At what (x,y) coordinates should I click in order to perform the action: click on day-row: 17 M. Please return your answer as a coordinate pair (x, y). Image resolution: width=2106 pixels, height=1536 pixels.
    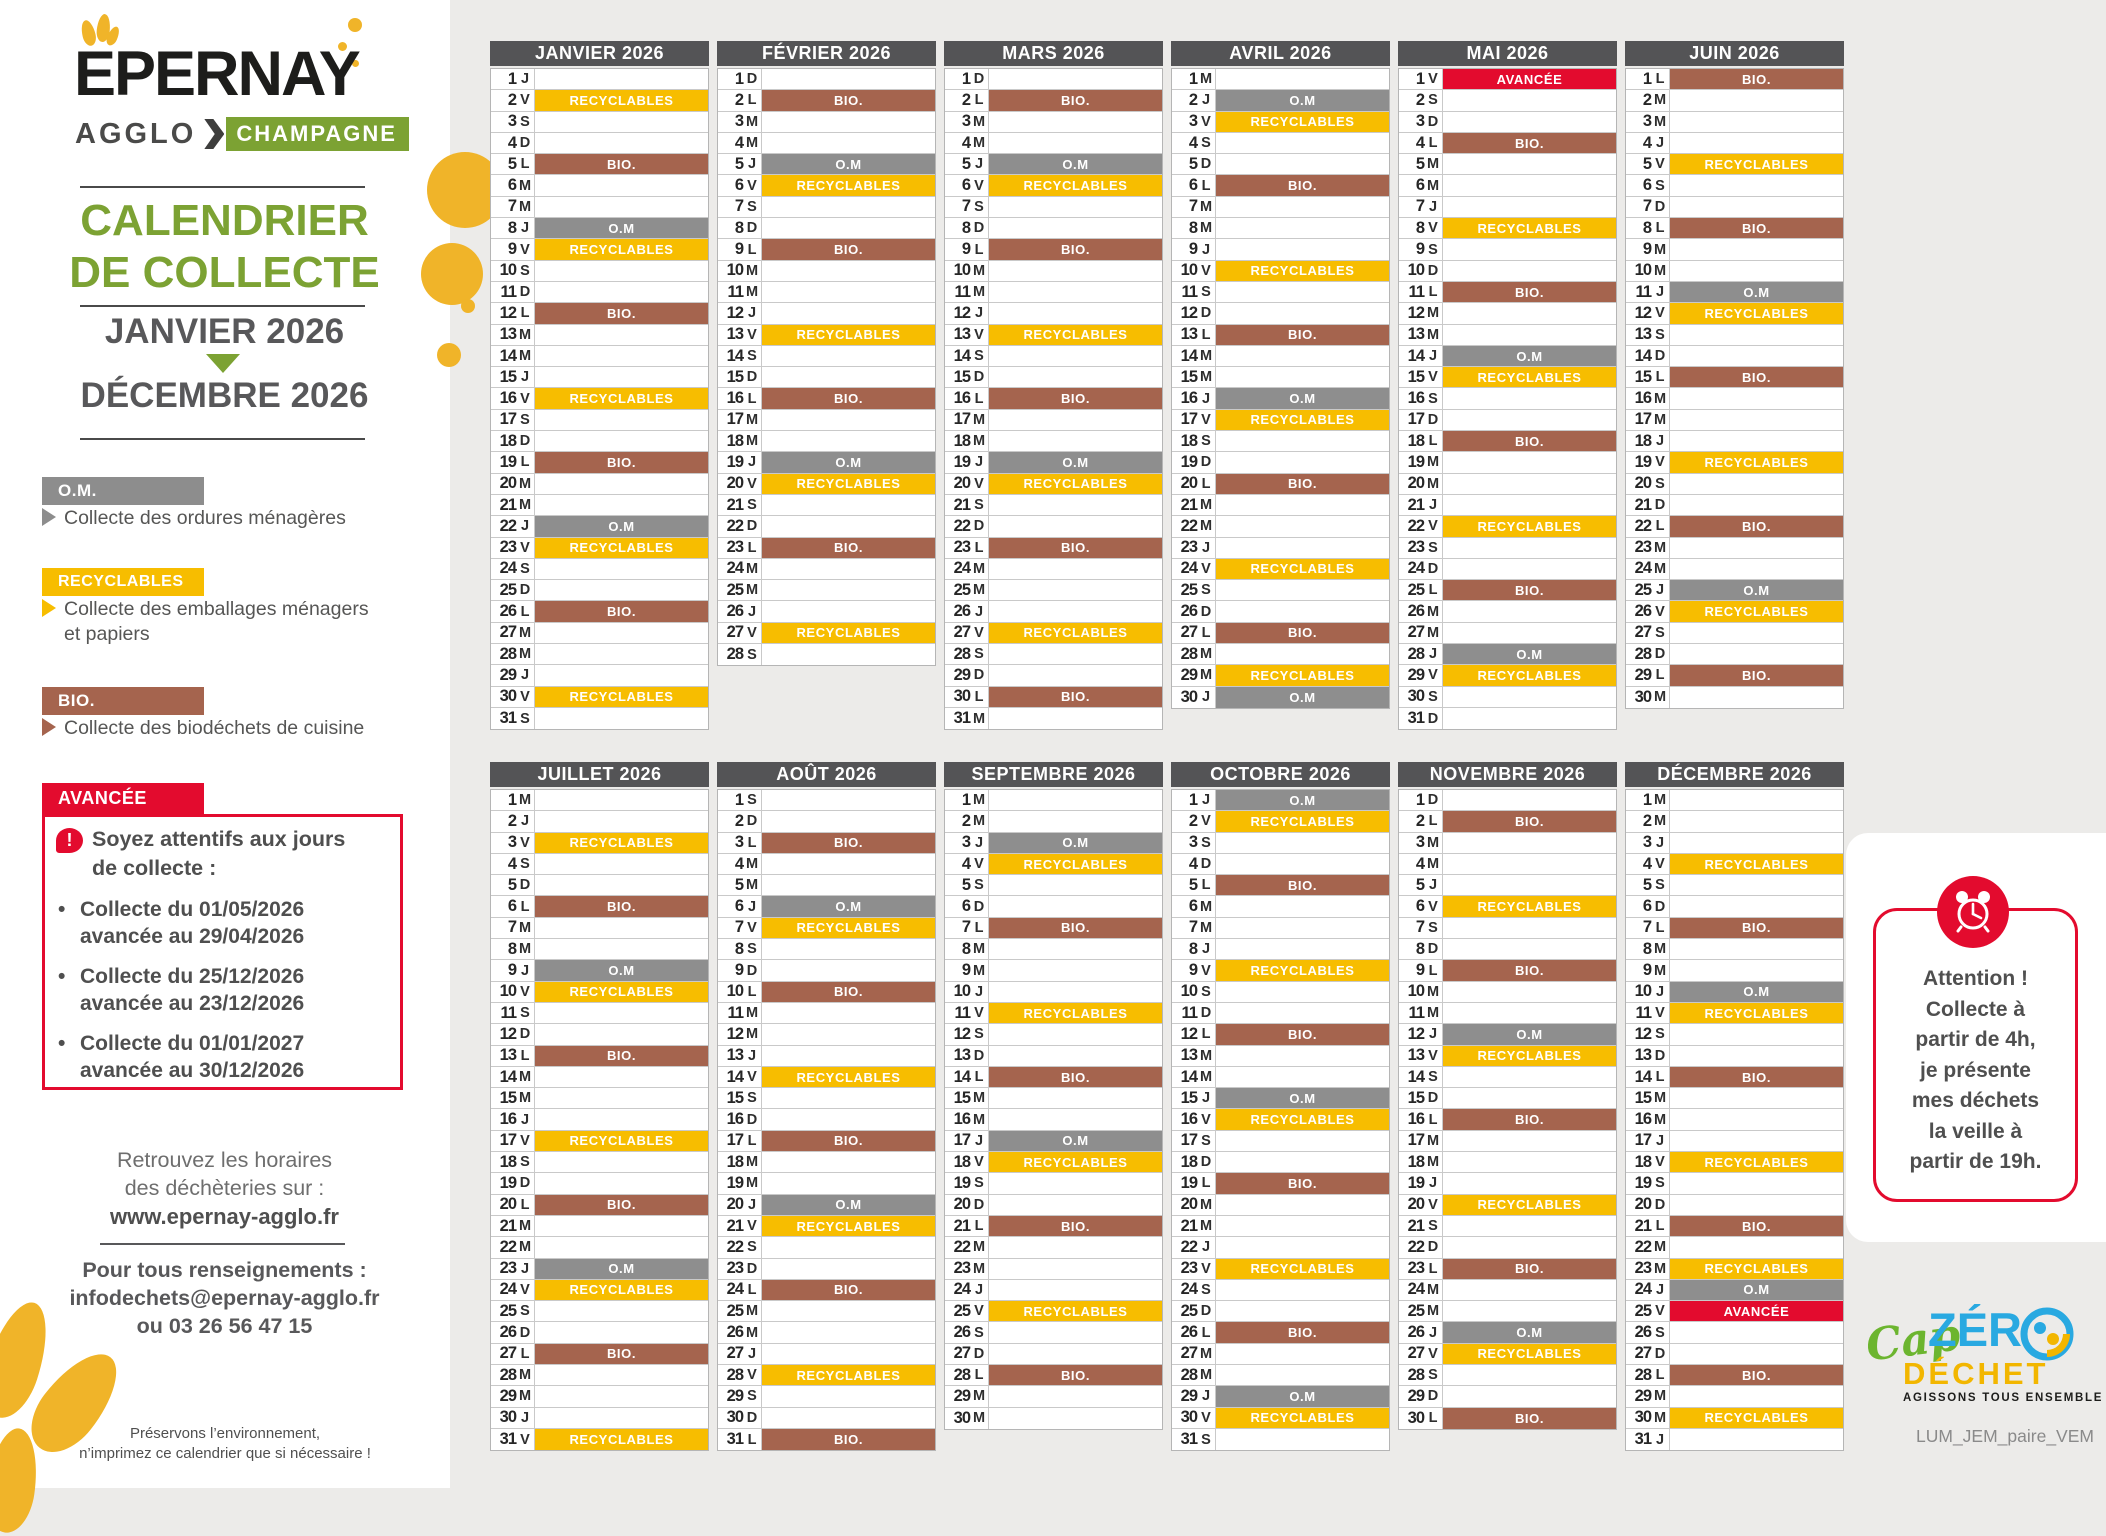
    Looking at the image, I should click on (1053, 420).